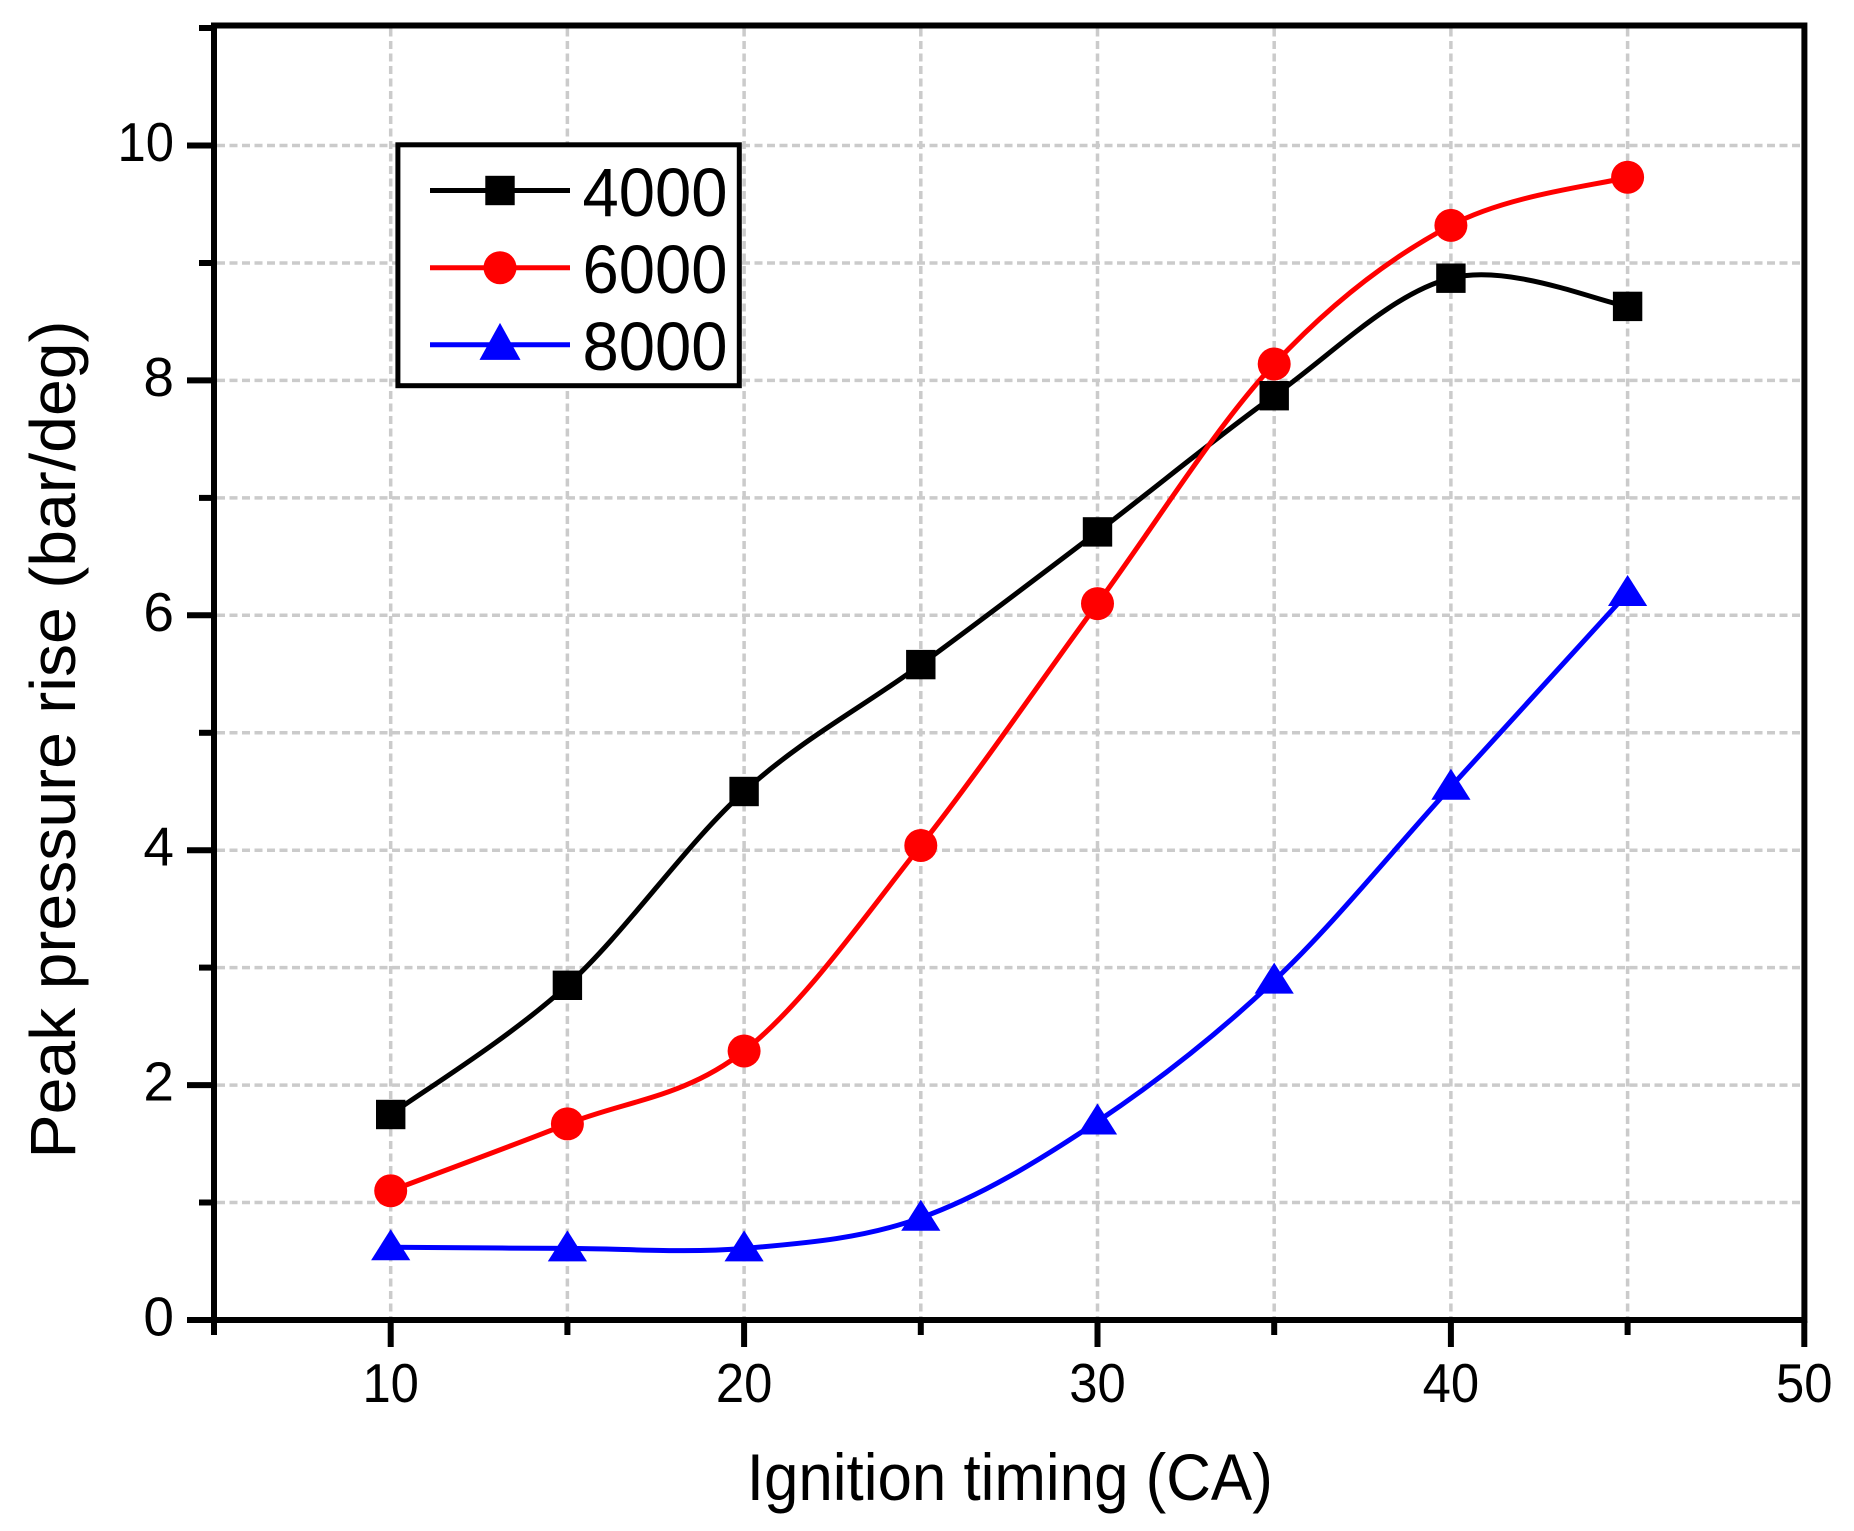  What do you see at coordinates (655, 269) in the screenshot?
I see `svg-text: 6000` at bounding box center [655, 269].